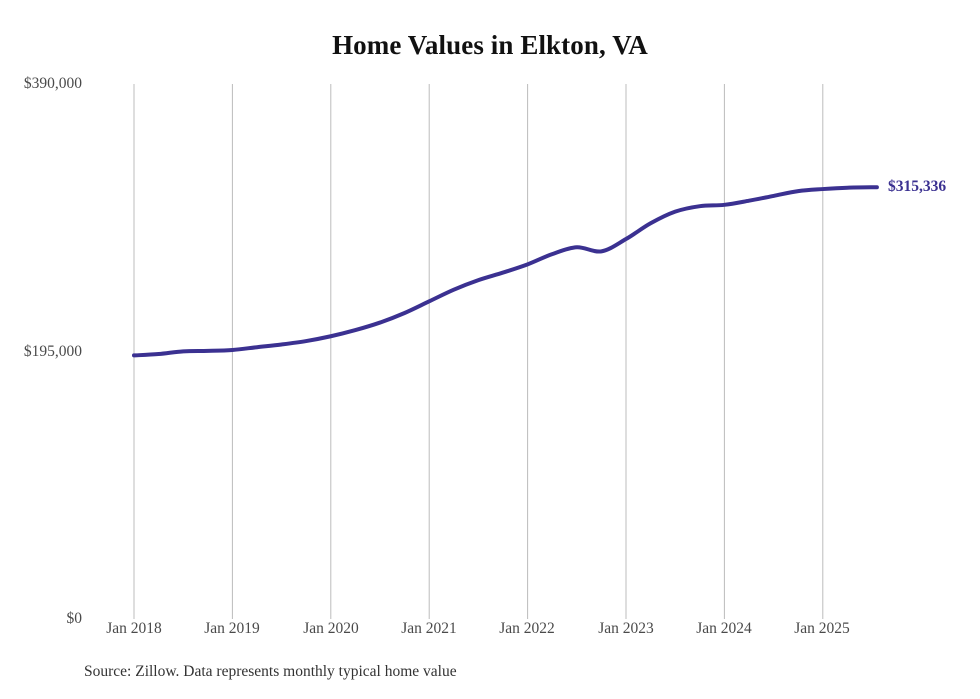  Describe the element at coordinates (490, 45) in the screenshot. I see `chart-title: Home Values in Elkton, VA` at that location.